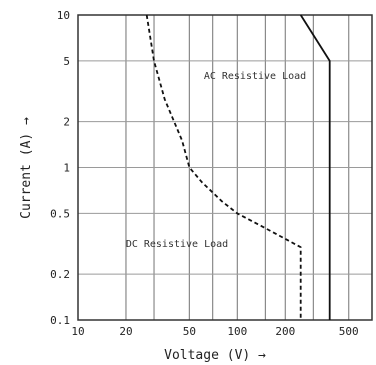 Image resolution: width=376 pixels, height=365 pixels. What do you see at coordinates (177, 244) in the screenshot?
I see `dc-resistive-load-label: DC Resistive Load` at bounding box center [177, 244].